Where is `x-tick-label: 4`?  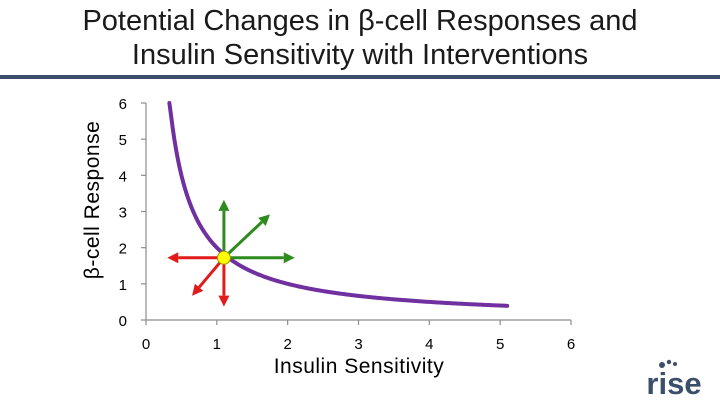
x-tick-label: 4 is located at coordinates (429, 344).